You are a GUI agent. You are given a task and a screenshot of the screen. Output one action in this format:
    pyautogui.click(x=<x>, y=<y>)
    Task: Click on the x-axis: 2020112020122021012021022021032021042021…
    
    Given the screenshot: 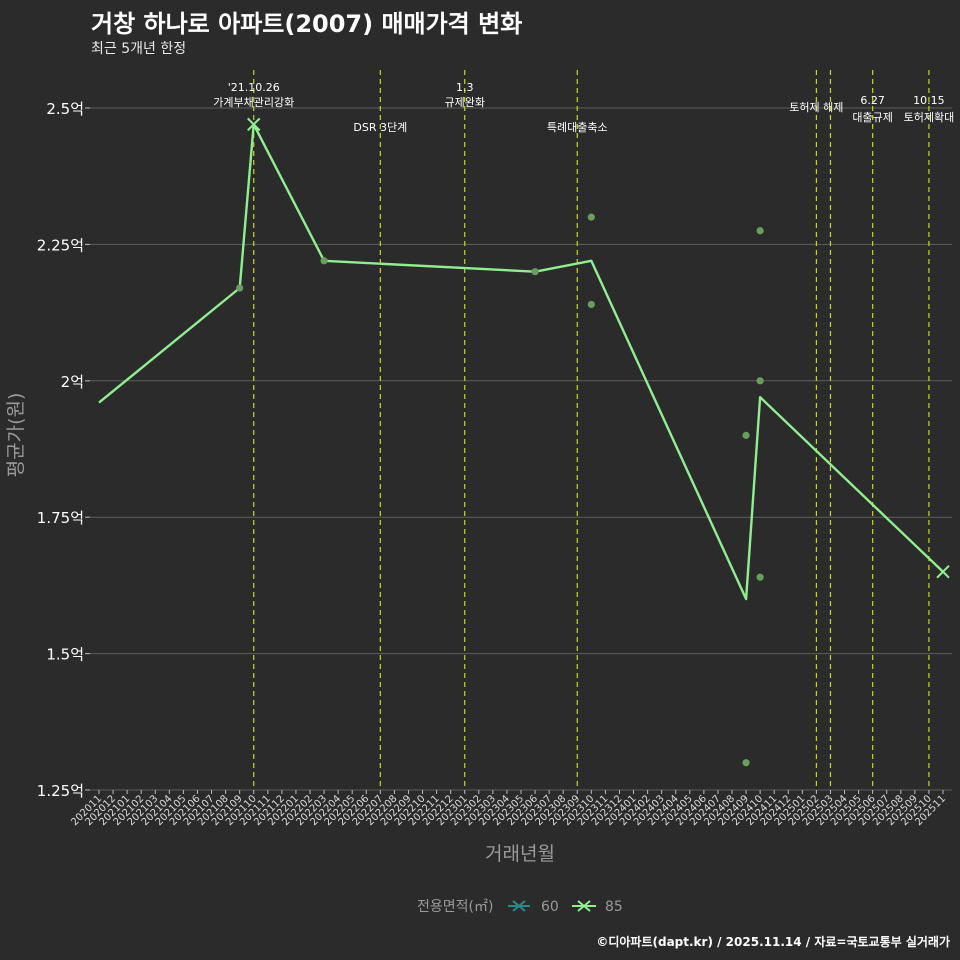 What is the action you would take?
    pyautogui.click(x=508, y=809)
    